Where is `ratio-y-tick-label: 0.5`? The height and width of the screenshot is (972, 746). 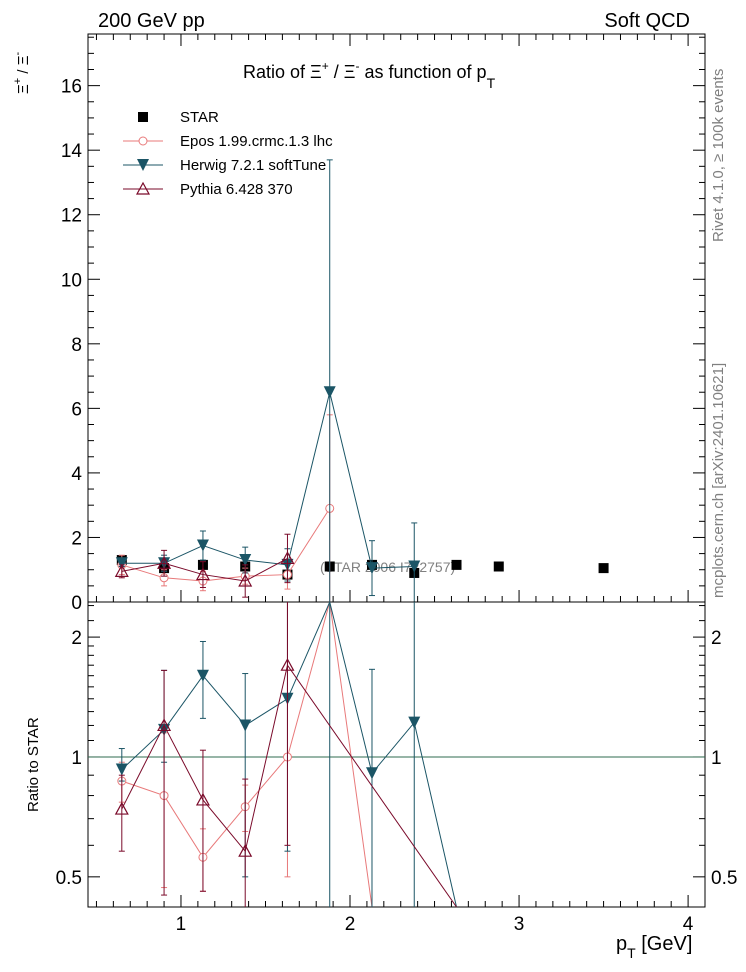 ratio-y-tick-label: 0.5 is located at coordinates (69, 878).